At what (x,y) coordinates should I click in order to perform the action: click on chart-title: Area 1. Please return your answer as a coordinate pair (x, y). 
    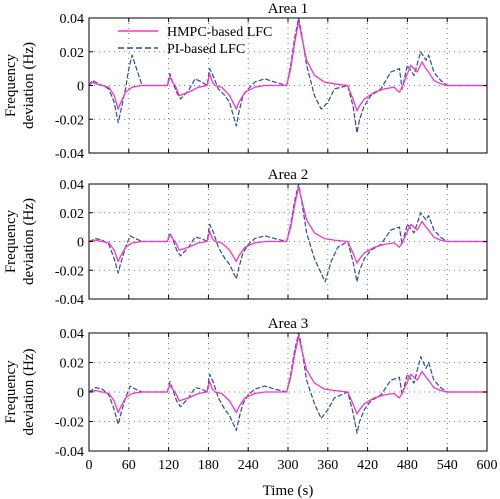
    Looking at the image, I should click on (288, 9).